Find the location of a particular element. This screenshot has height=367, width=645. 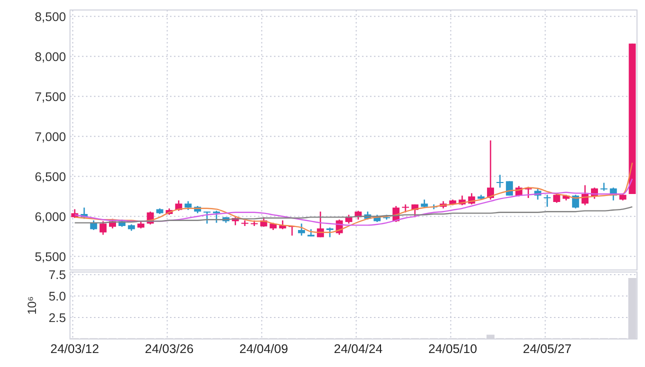

x-tick-label: 24/03/26 is located at coordinates (169, 349).